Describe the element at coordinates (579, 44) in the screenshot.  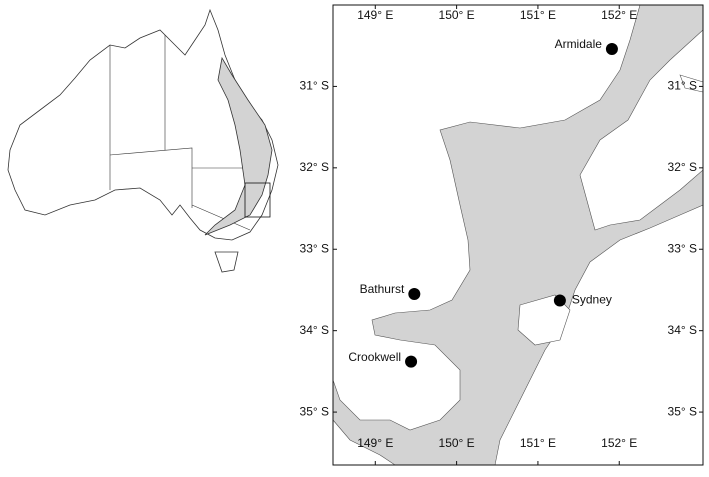
I see `city-label: Armidale` at that location.